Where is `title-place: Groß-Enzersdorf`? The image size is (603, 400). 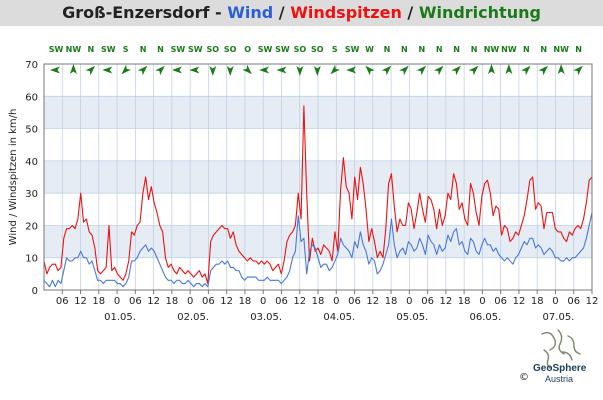 title-place: Groß-Enzersdorf is located at coordinates (136, 12).